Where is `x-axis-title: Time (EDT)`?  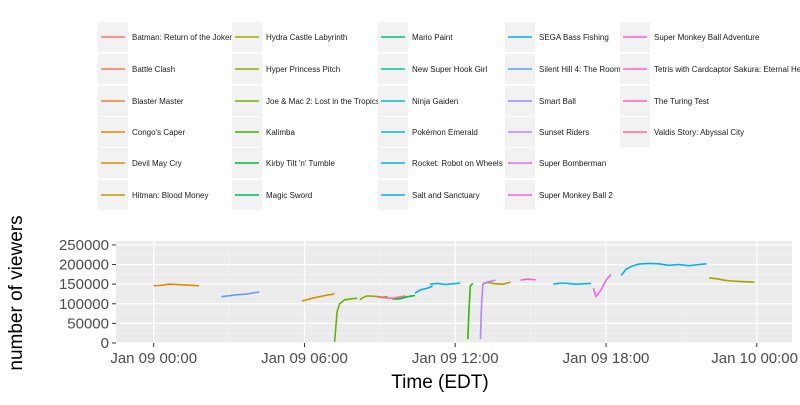
x-axis-title: Time (EDT) is located at coordinates (439, 382).